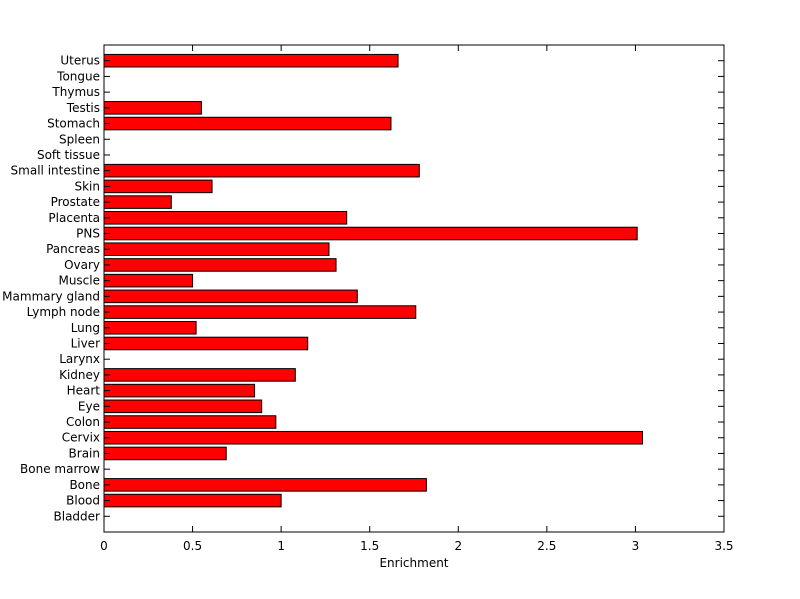 Image resolution: width=800 pixels, height=599 pixels. What do you see at coordinates (51, 296) in the screenshot?
I see `y-tick-label: Mammary gland` at bounding box center [51, 296].